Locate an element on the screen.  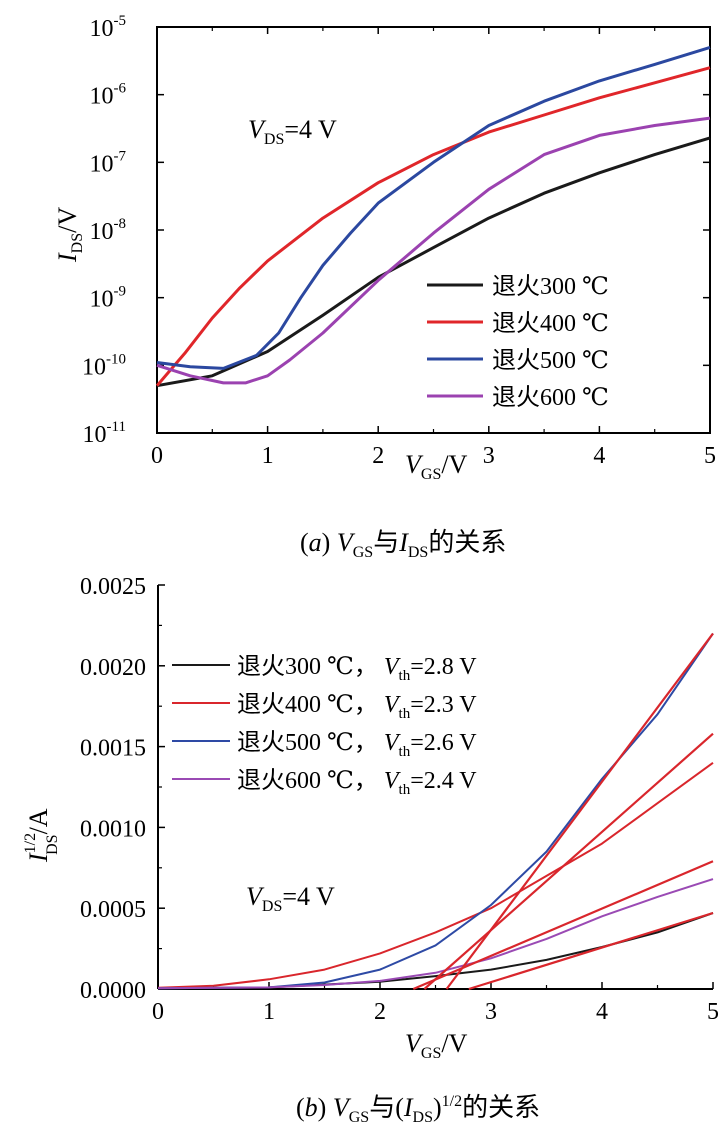
chart-a-ytick-label: 10⁻⁷ is located at coordinates (108, 162).